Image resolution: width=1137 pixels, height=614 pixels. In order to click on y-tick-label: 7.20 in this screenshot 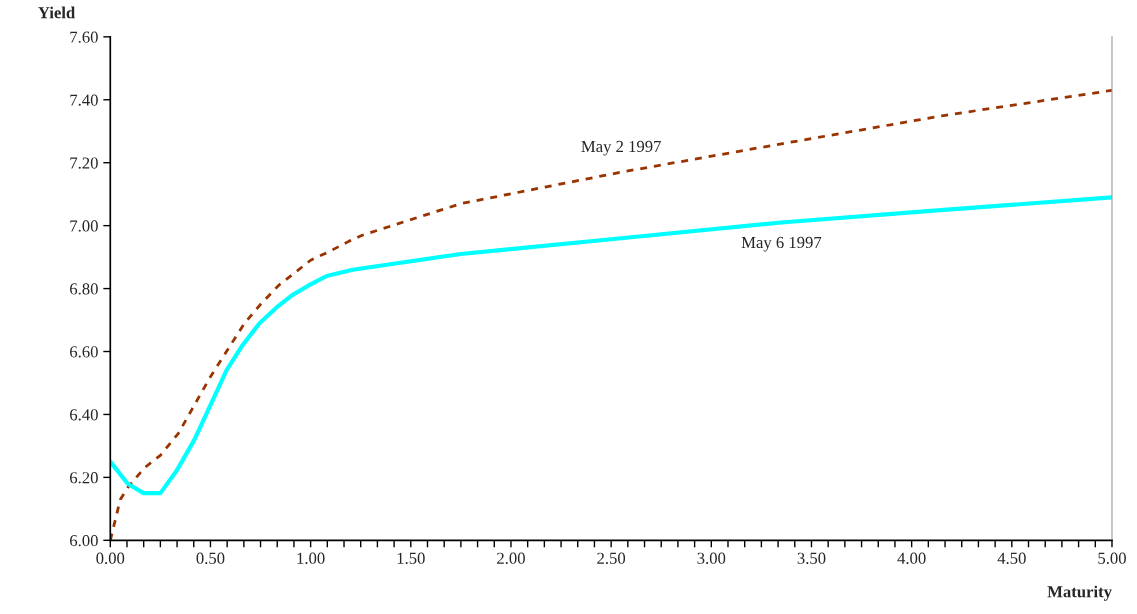, I will do `click(84, 163)`.